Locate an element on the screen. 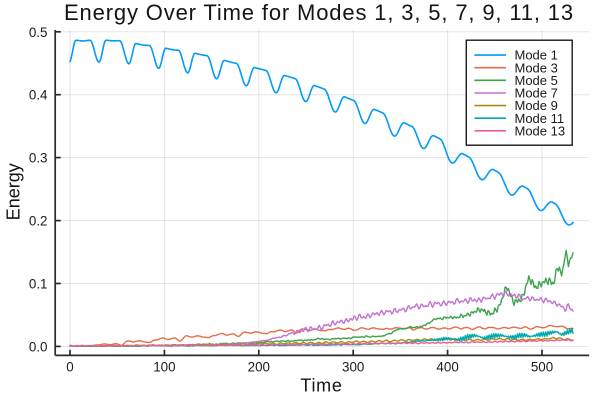  svg-text: Mode 13 is located at coordinates (540, 130).